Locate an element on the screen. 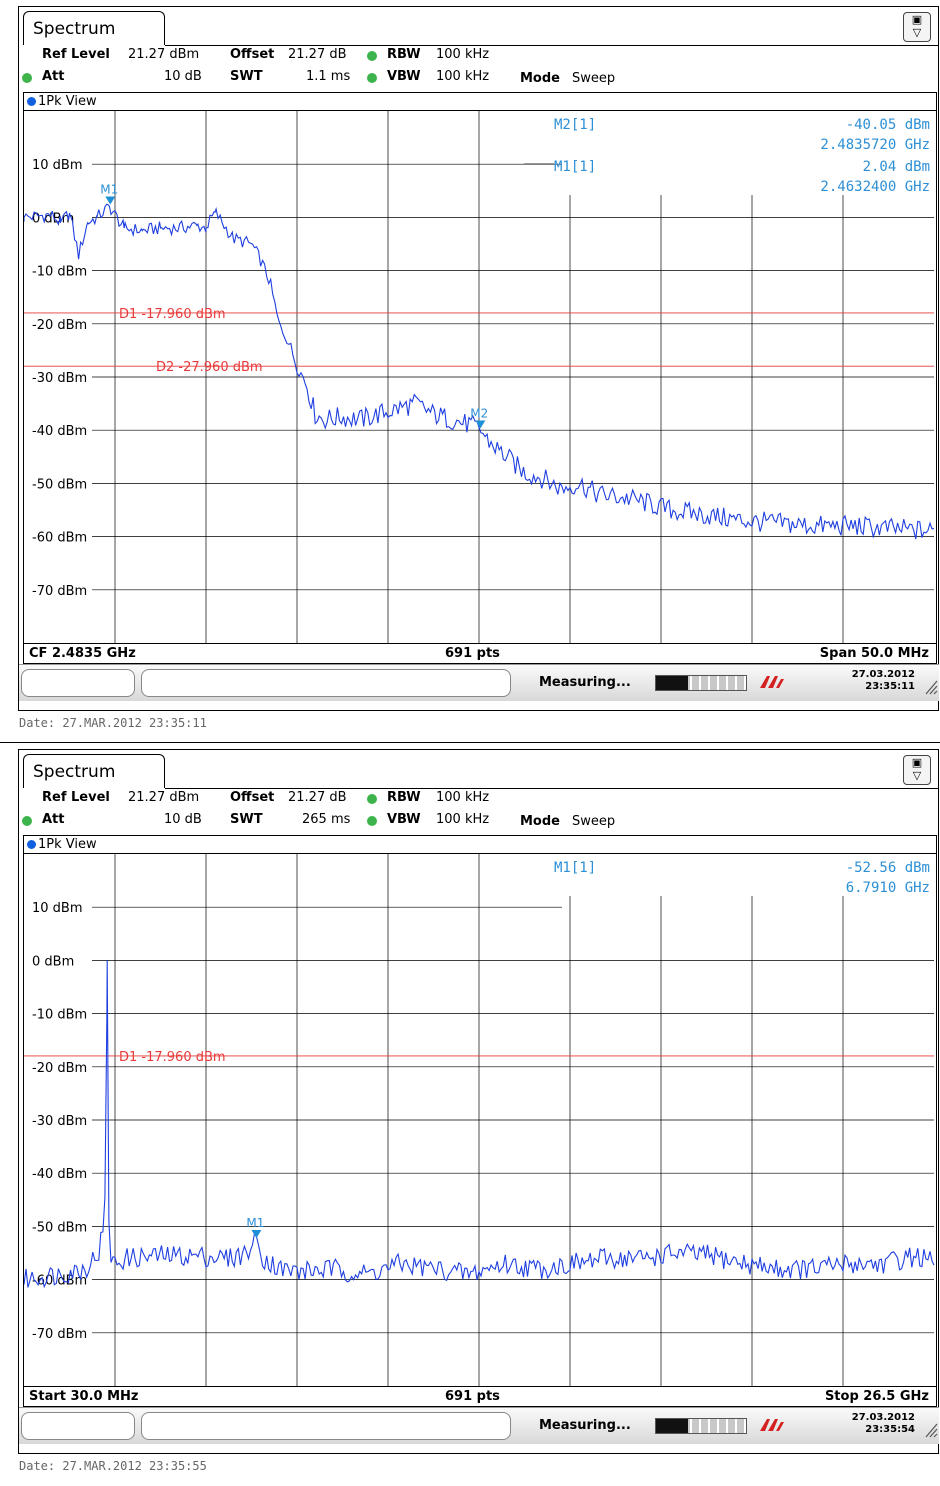  footer-stop-frequency: Stop 26.5 GHz is located at coordinates (876, 1396).